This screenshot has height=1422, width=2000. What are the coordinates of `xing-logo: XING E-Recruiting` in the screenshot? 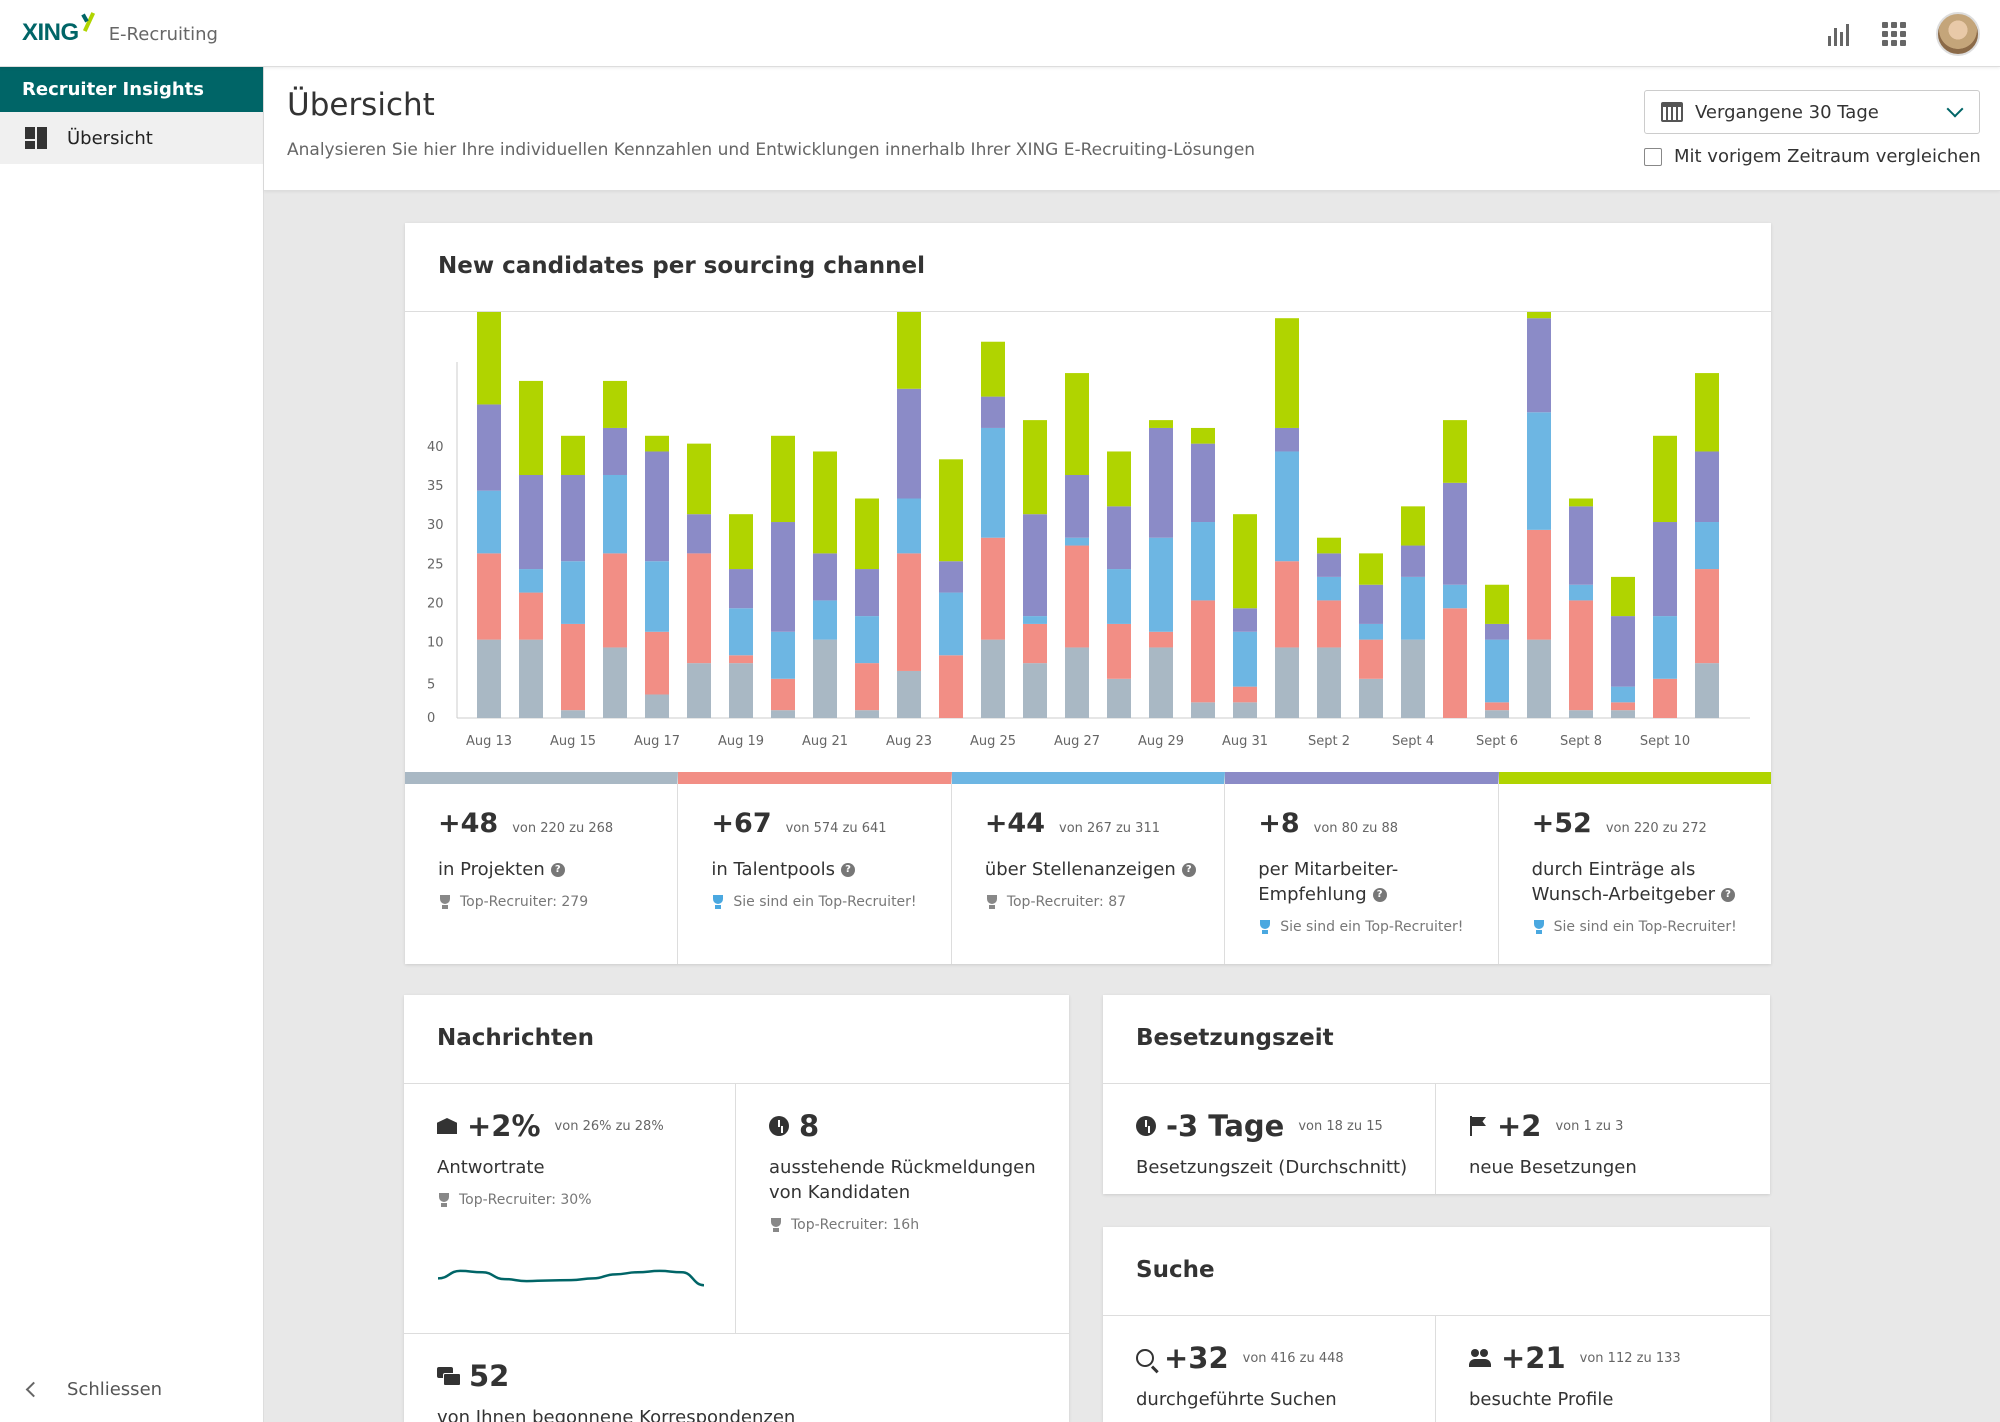 It's located at (120, 31).